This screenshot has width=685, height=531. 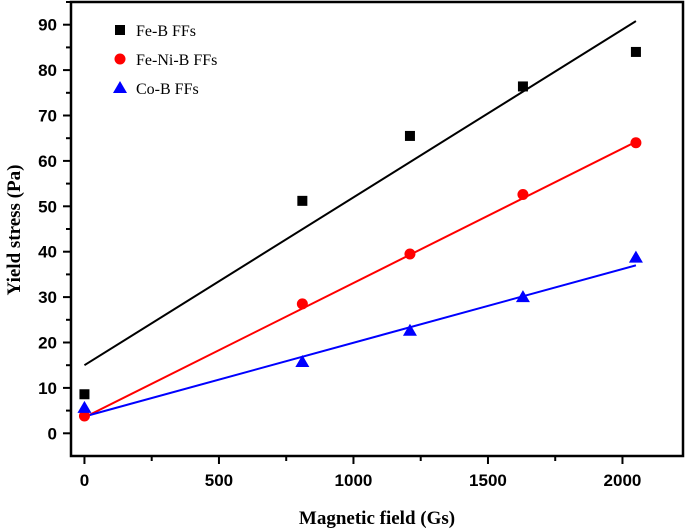 I want to click on y-tick-label: 40, so click(x=47, y=252).